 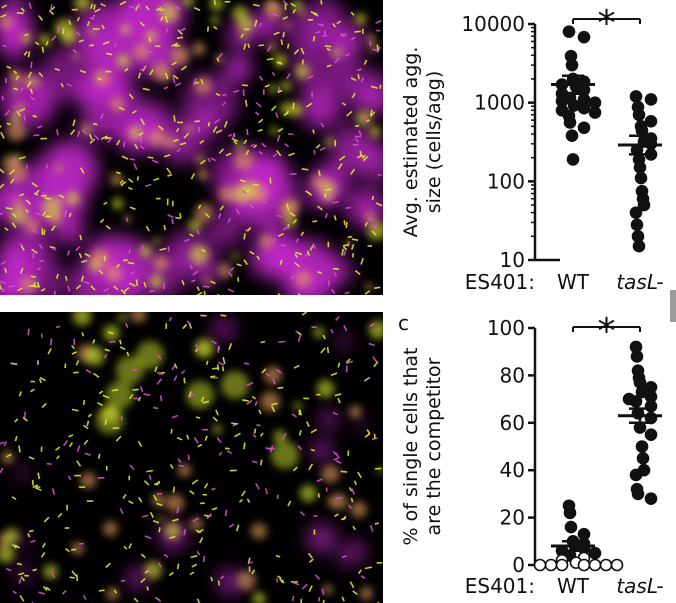 I want to click on chart1-error-bars, so click(x=606, y=115).